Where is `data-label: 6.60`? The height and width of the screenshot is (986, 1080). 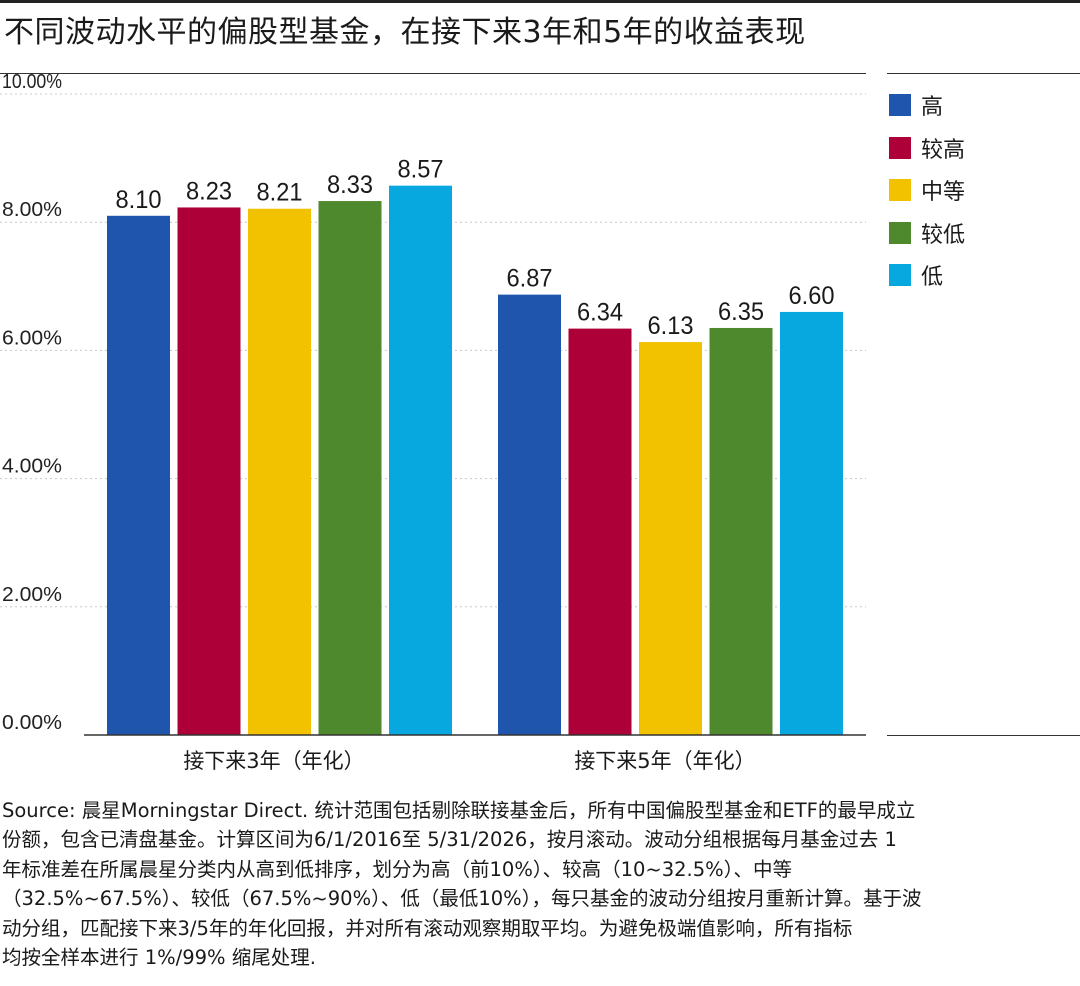 data-label: 6.60 is located at coordinates (812, 296).